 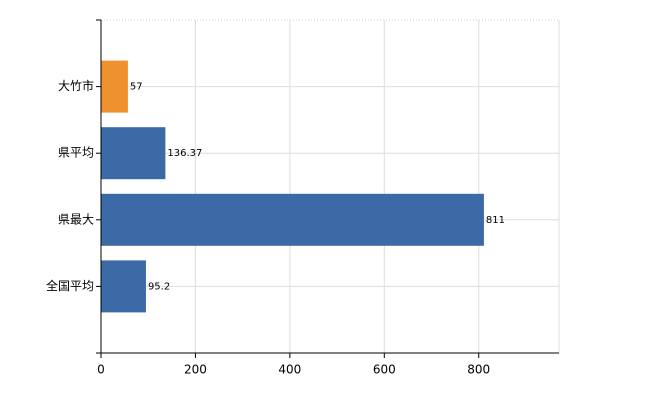 I want to click on y-tick-label: 大竹市, so click(x=76, y=85).